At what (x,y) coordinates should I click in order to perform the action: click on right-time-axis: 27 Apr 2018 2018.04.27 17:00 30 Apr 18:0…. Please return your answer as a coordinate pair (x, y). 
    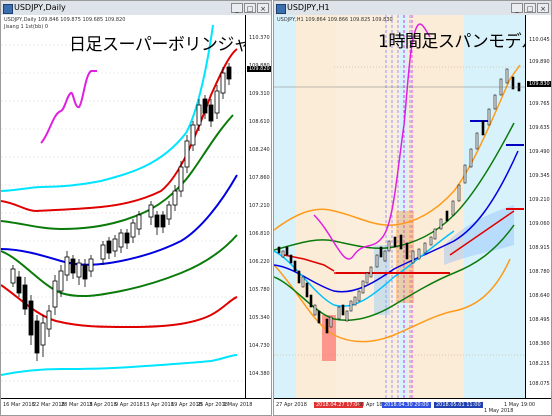
    Looking at the image, I should click on (412, 406).